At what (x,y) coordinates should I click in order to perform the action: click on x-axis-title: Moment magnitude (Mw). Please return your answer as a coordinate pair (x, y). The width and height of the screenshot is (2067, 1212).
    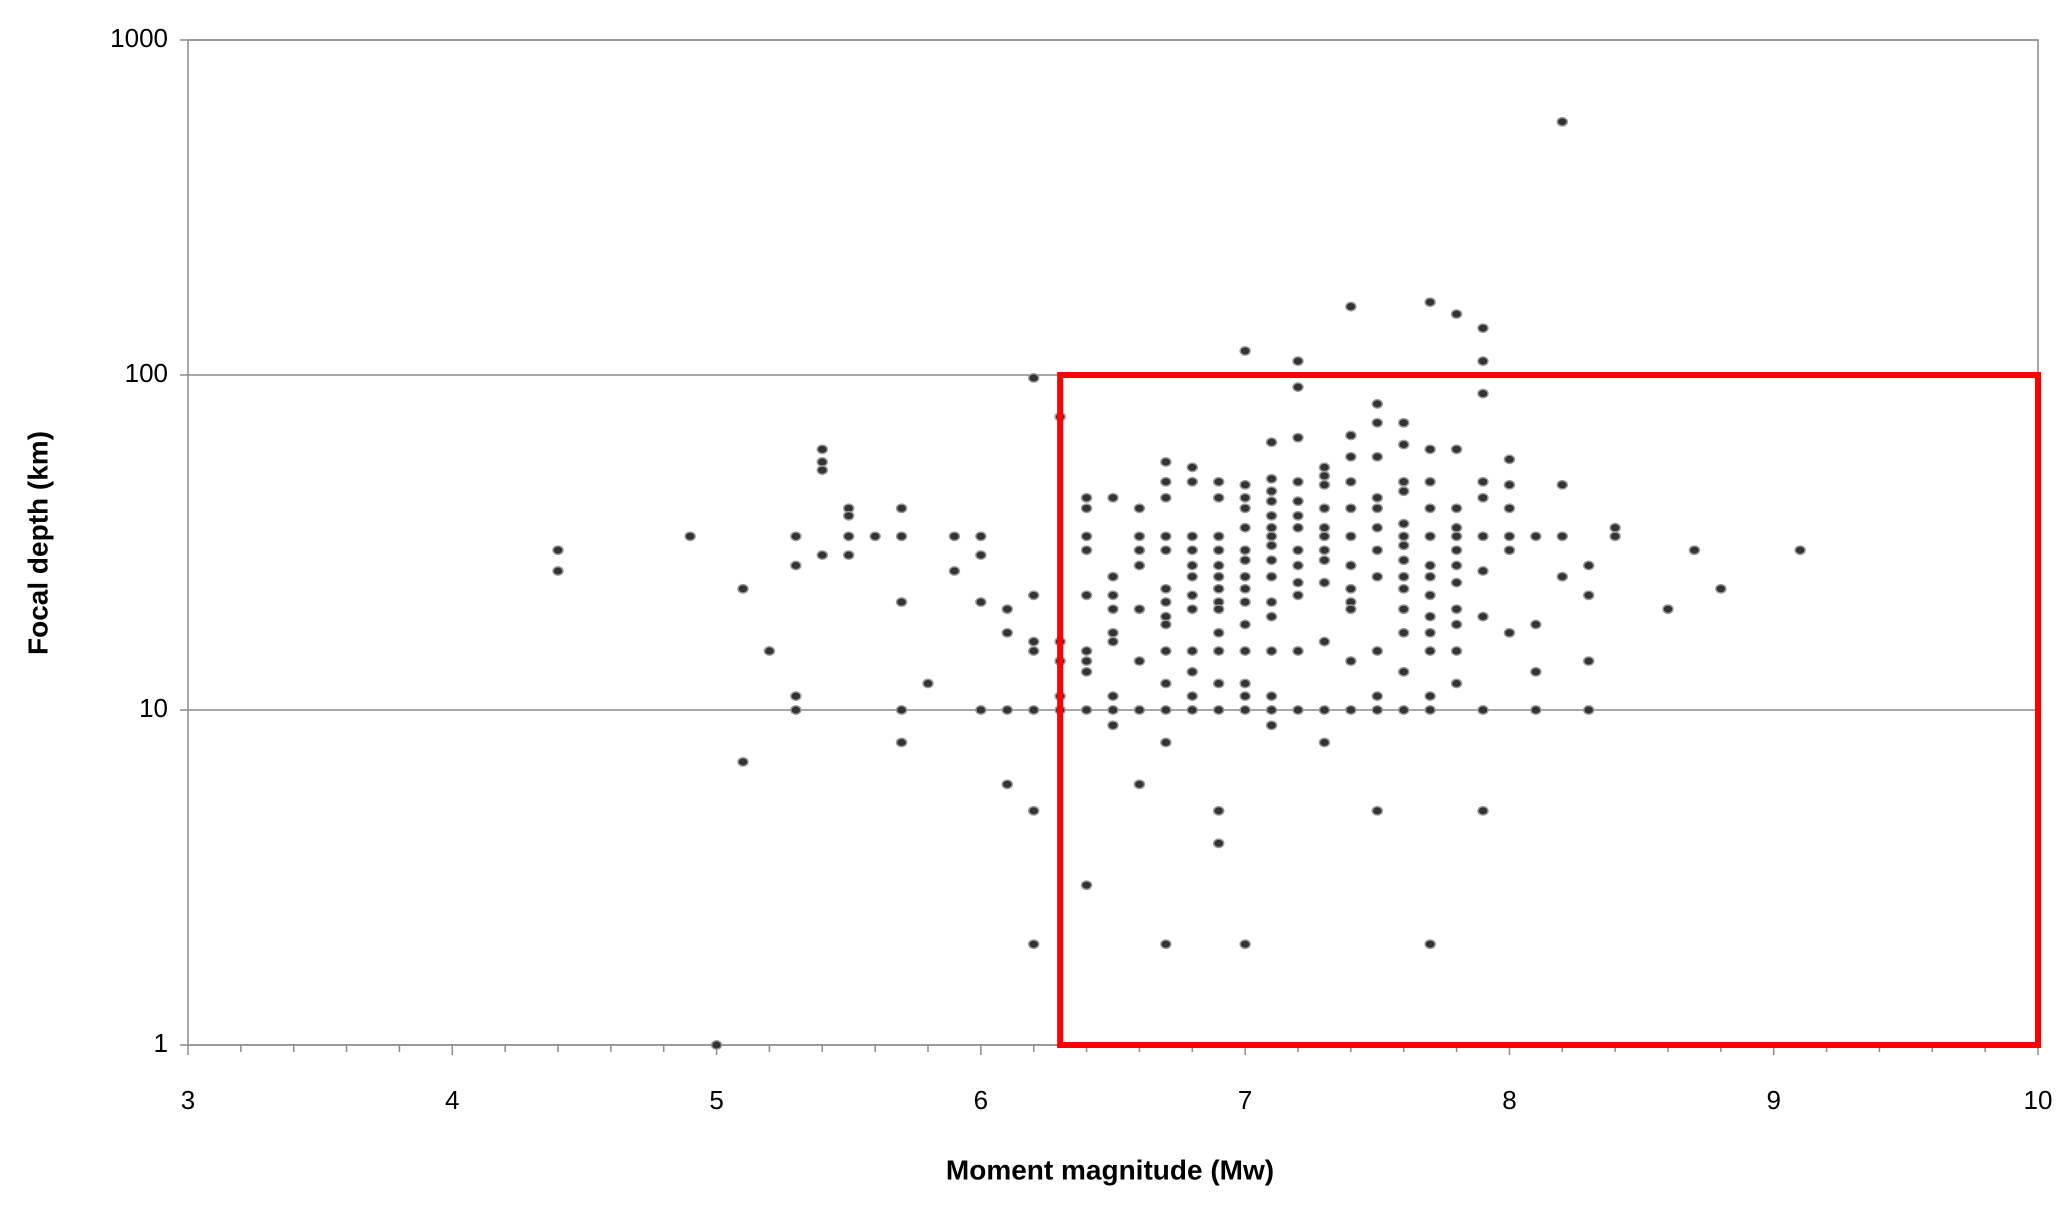
    Looking at the image, I should click on (1110, 1169).